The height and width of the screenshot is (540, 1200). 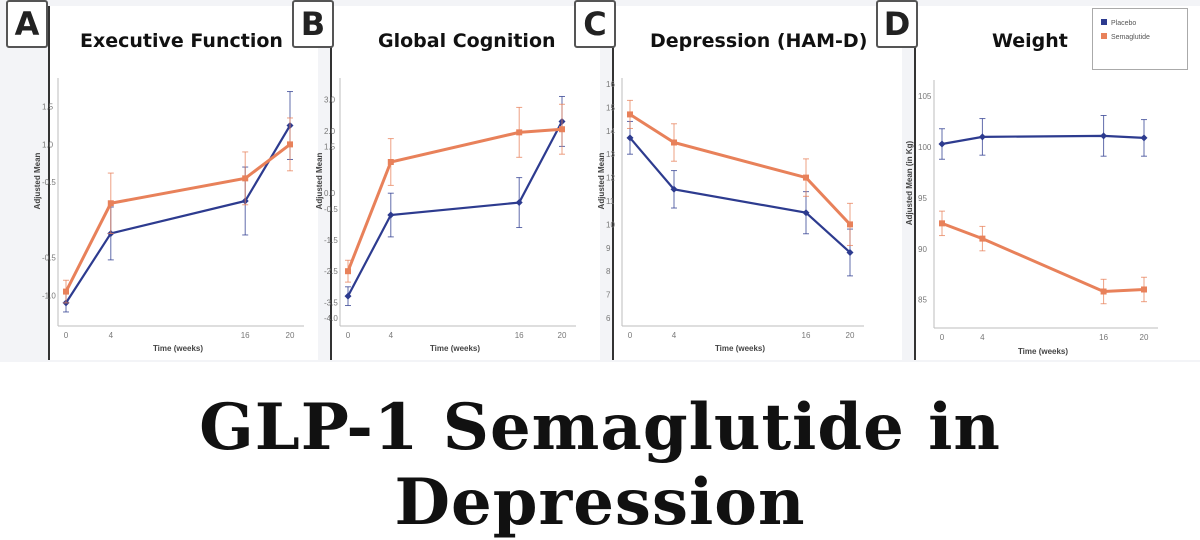 What do you see at coordinates (48, 107) in the screenshot?
I see `y-tick-label: 1.5` at bounding box center [48, 107].